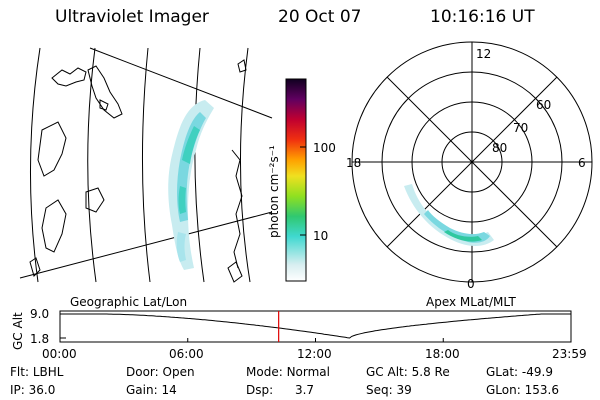  Describe the element at coordinates (40, 314) in the screenshot. I see `altitude-tick-high: 9.0` at that location.